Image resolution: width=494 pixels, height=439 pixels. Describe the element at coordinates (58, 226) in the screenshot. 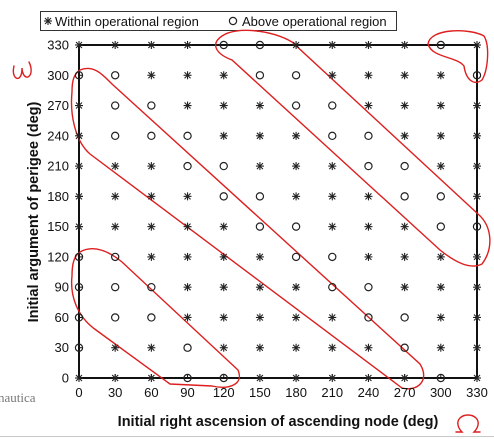

I see `y-tick-label: 150` at that location.